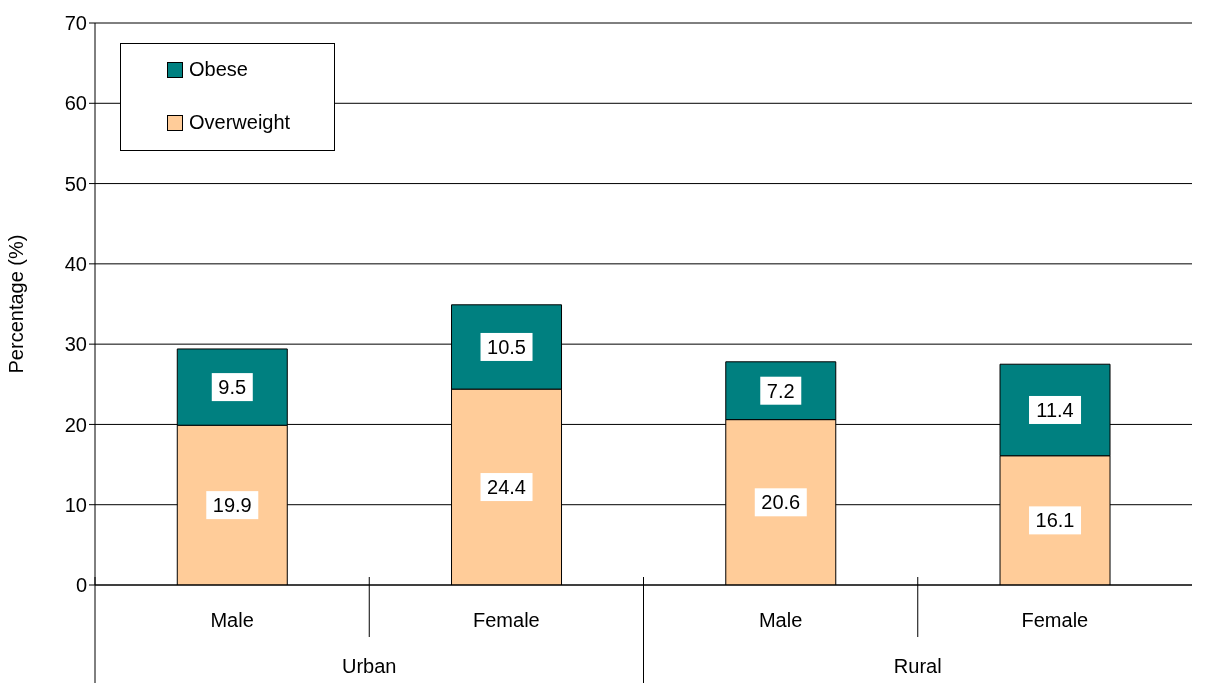 The image size is (1214, 693). What do you see at coordinates (75, 103) in the screenshot?
I see `y-tick-label: 60` at bounding box center [75, 103].